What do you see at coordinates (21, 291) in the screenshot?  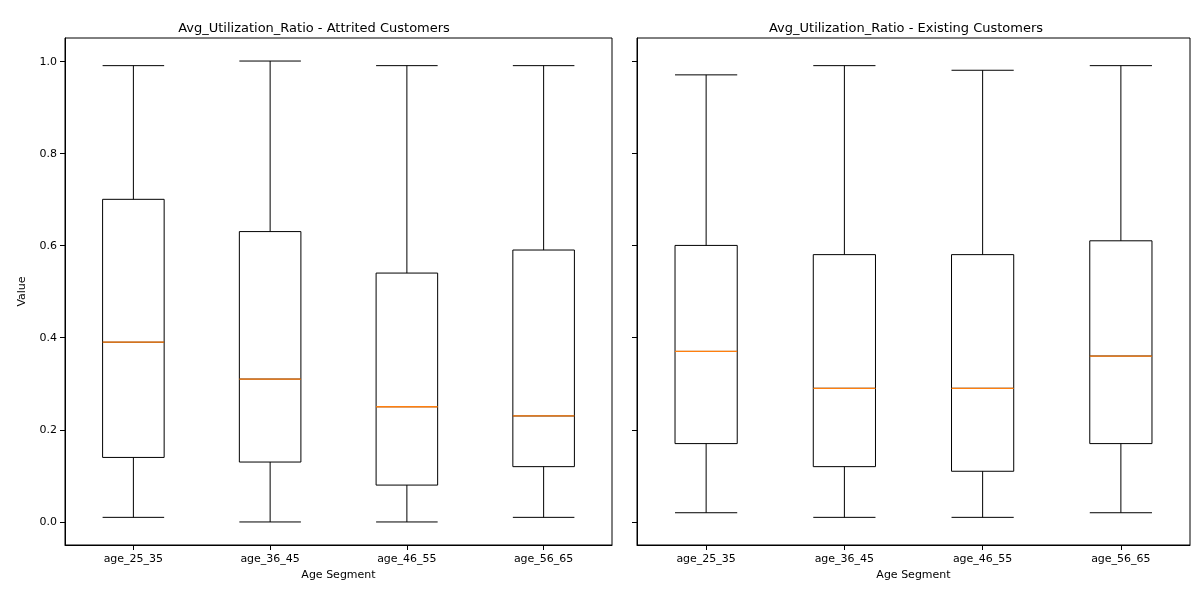 I see `y-axis-title: Value` at bounding box center [21, 291].